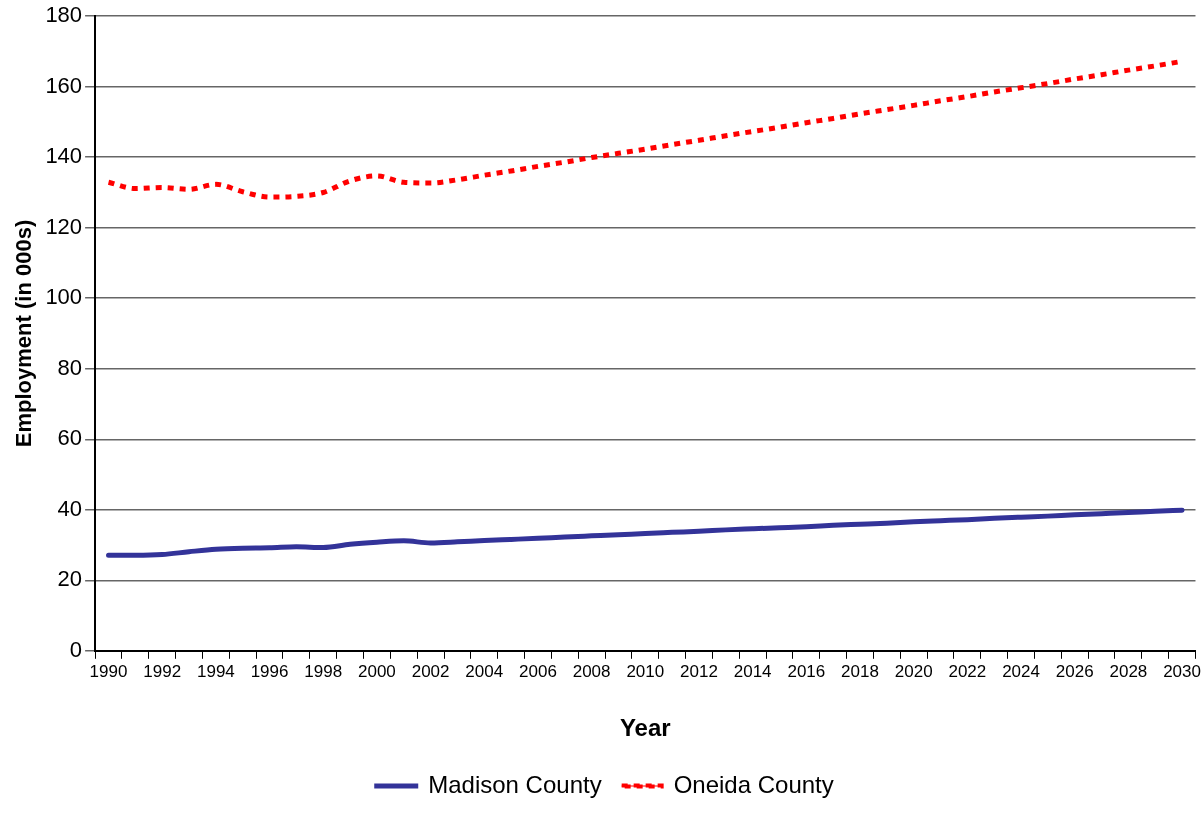 The width and height of the screenshot is (1204, 816). I want to click on y-tick-label: 60, so click(70, 438).